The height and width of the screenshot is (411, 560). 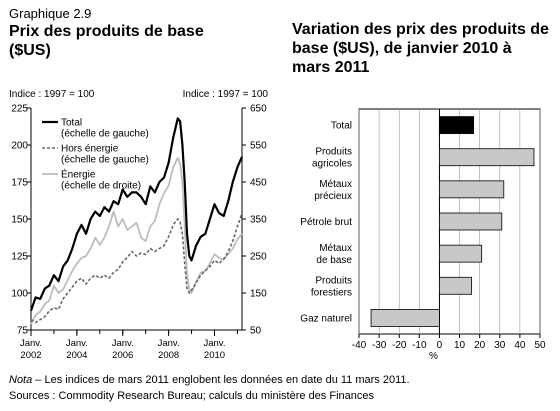 What do you see at coordinates (540, 345) in the screenshot?
I see `x-tick-label: 50` at bounding box center [540, 345].